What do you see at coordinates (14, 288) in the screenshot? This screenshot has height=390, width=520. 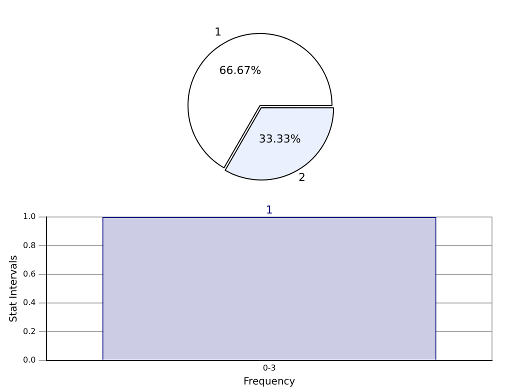 I see `y-axis-title: Stat Intervals` at bounding box center [14, 288].